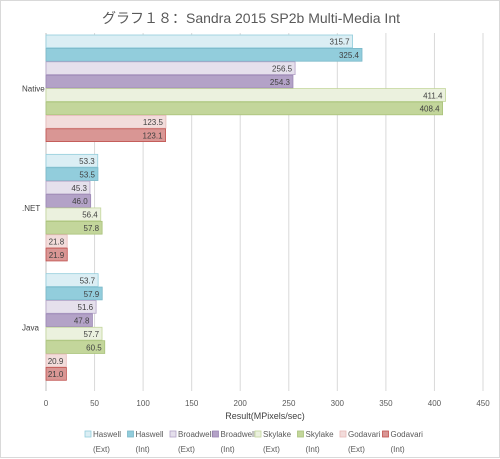 This screenshot has width=500, height=459. I want to click on bar-value-label: 325.4, so click(349, 55).